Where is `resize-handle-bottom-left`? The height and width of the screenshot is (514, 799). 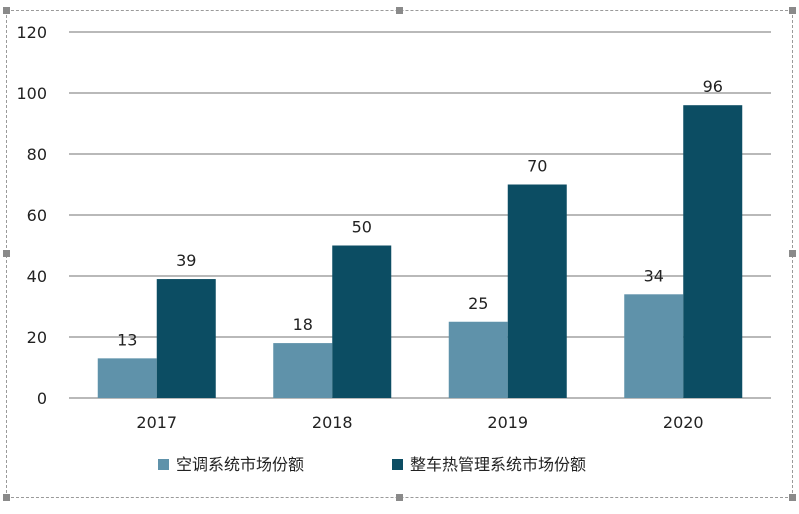 resize-handle-bottom-left is located at coordinates (6, 497).